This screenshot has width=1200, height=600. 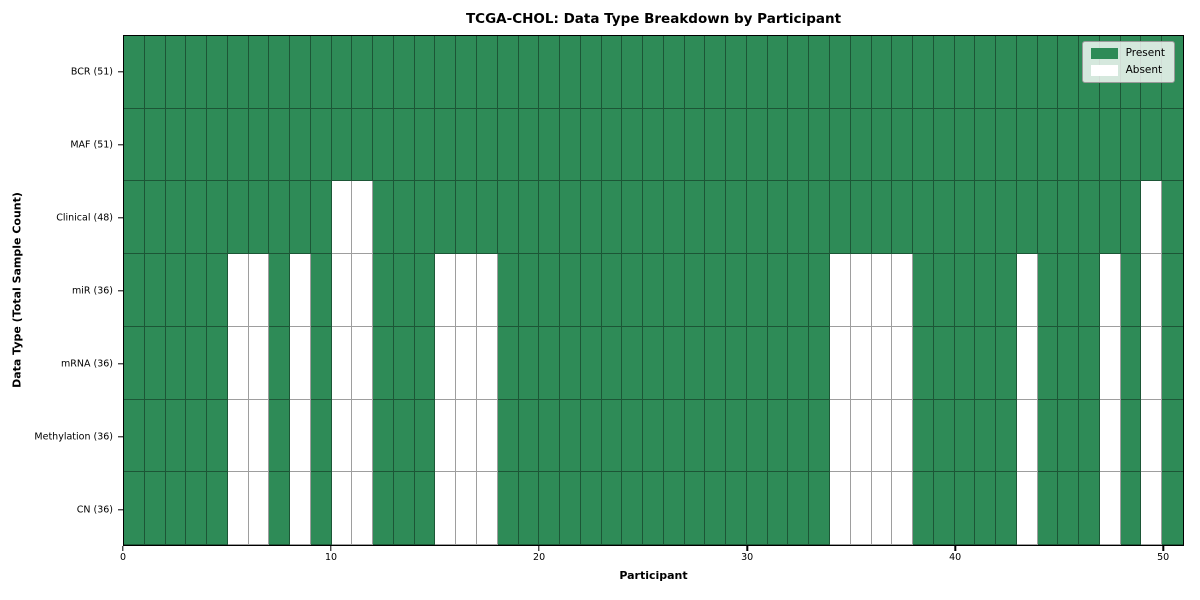 I want to click on x-tick-marks, so click(x=653, y=548).